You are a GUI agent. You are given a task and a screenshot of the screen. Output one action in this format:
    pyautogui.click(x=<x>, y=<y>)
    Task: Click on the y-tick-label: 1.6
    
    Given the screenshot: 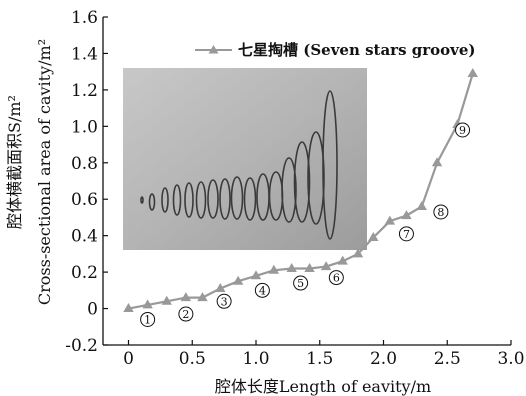 What is the action you would take?
    pyautogui.click(x=84, y=18)
    